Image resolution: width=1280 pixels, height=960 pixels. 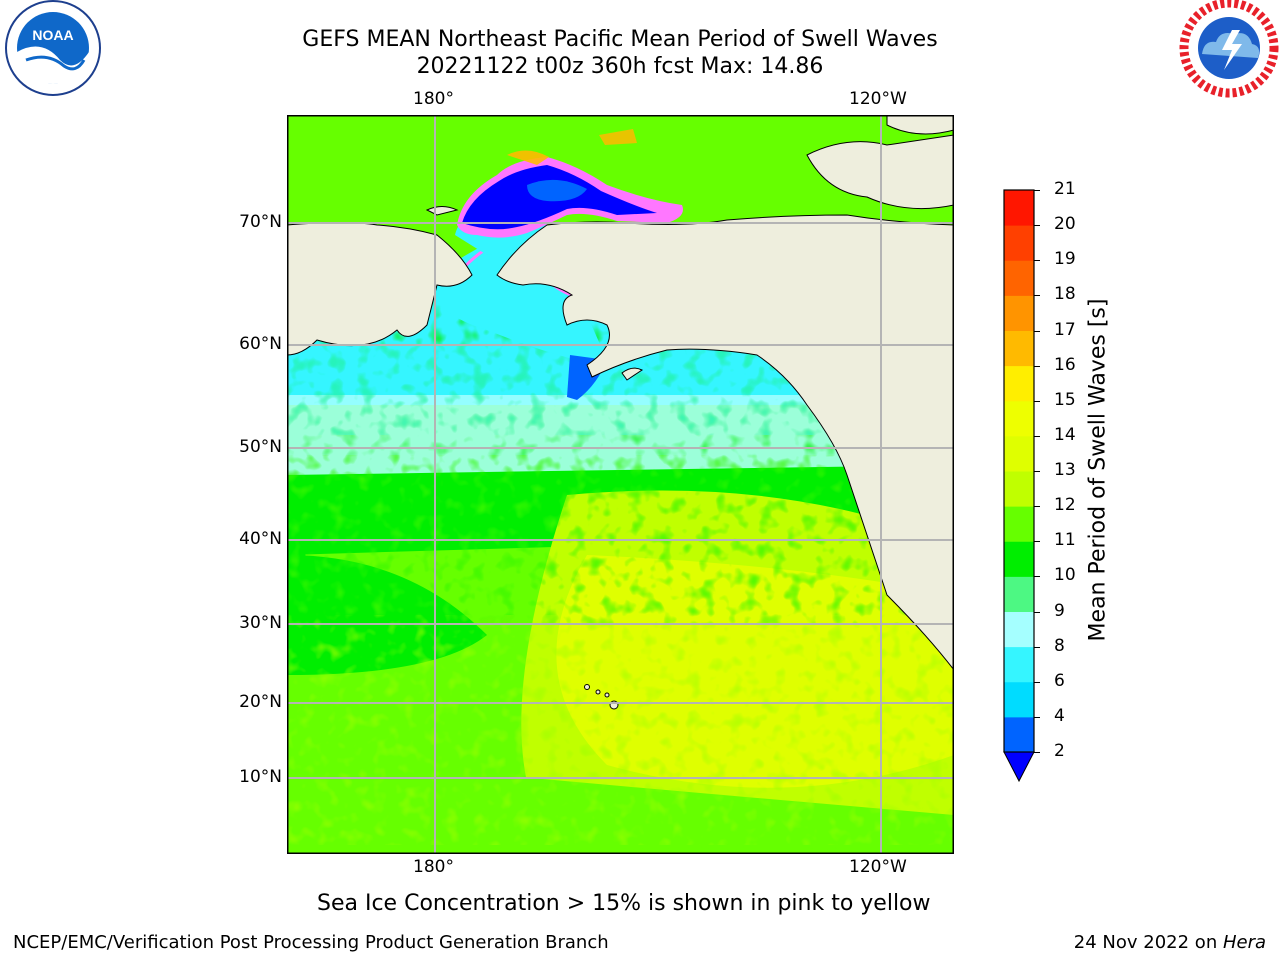 I want to click on colorbar-tick-label: 21, so click(x=1065, y=189).